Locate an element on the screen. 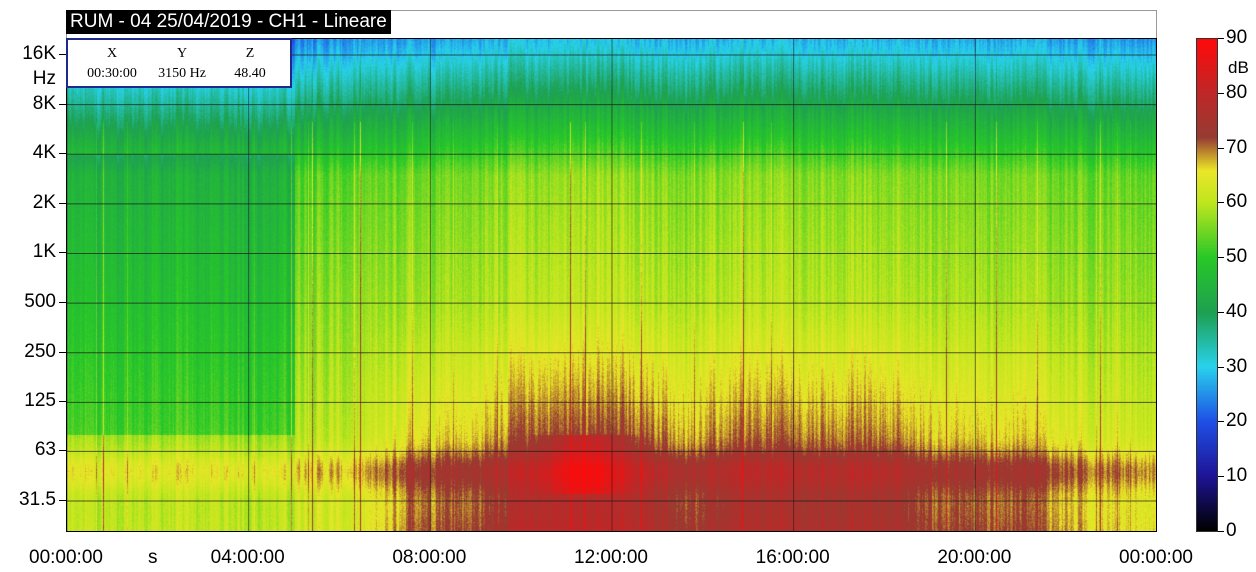  colorbar-tick-label: 10 is located at coordinates (1237, 476).